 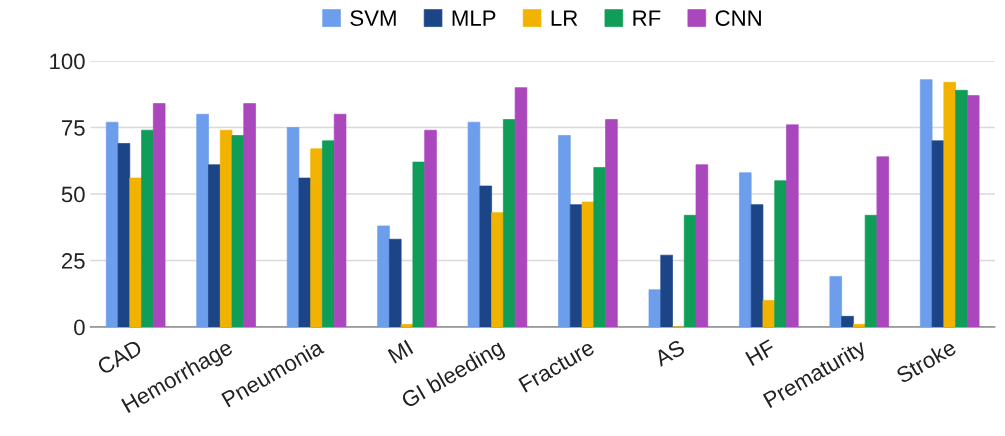 What do you see at coordinates (73, 261) in the screenshot?
I see `y-tick-label: 25` at bounding box center [73, 261].